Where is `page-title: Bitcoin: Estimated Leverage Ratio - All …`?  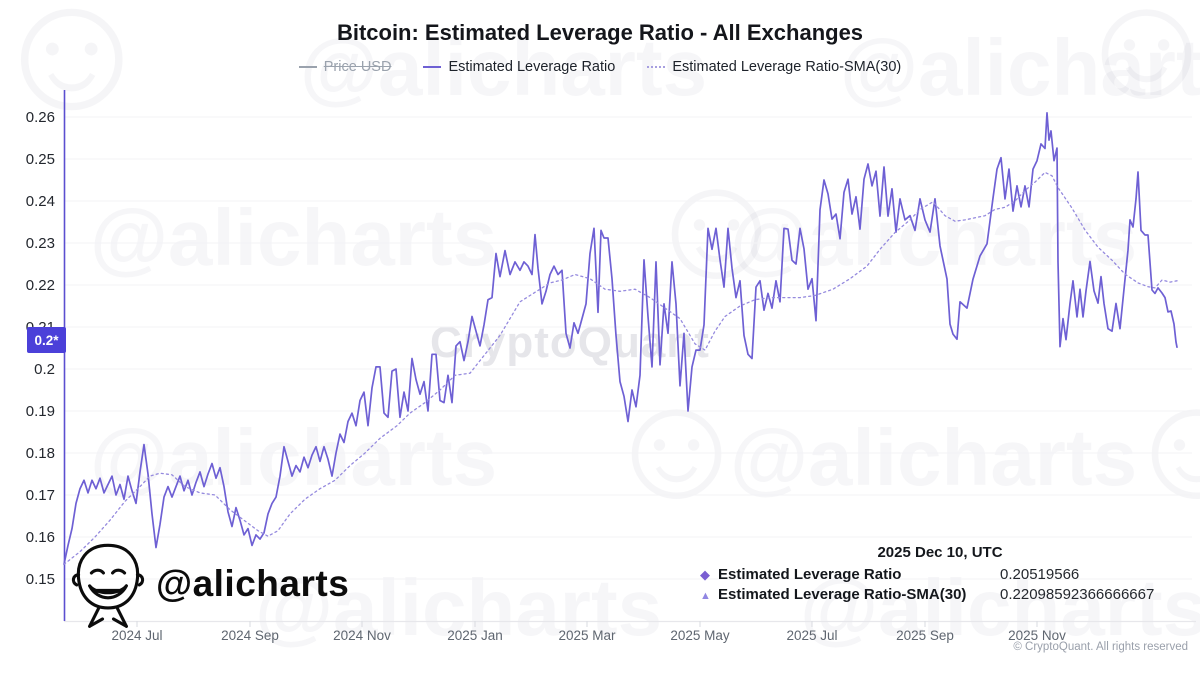
page-title: Bitcoin: Estimated Leverage Ratio - All … is located at coordinates (600, 32).